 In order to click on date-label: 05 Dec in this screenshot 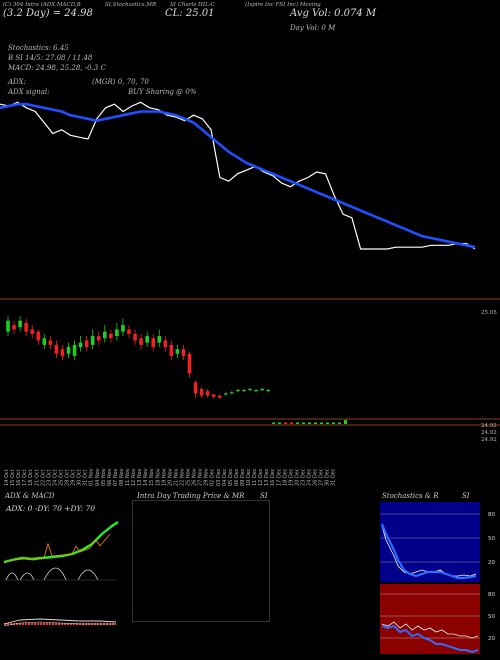, I will do `click(231, 477)`.